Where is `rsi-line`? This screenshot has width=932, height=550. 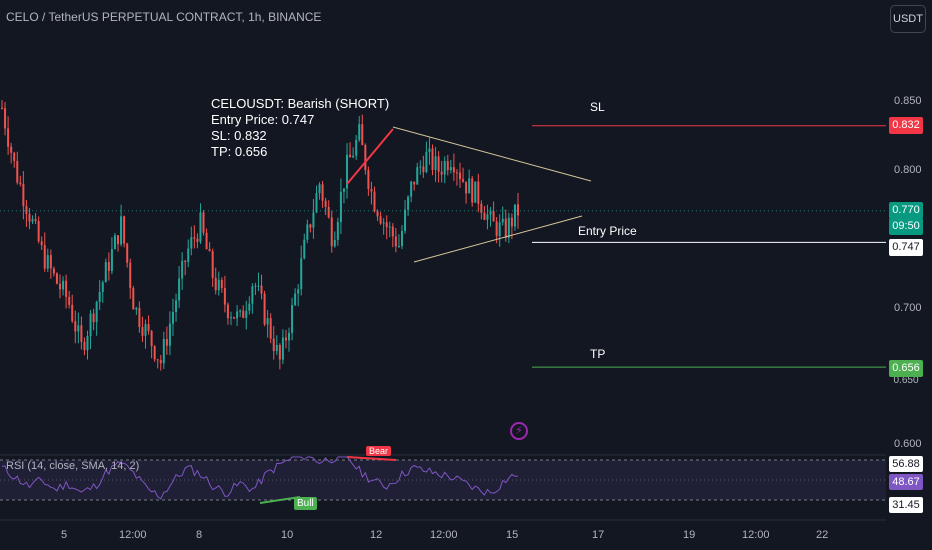
rsi-line is located at coordinates (259, 478).